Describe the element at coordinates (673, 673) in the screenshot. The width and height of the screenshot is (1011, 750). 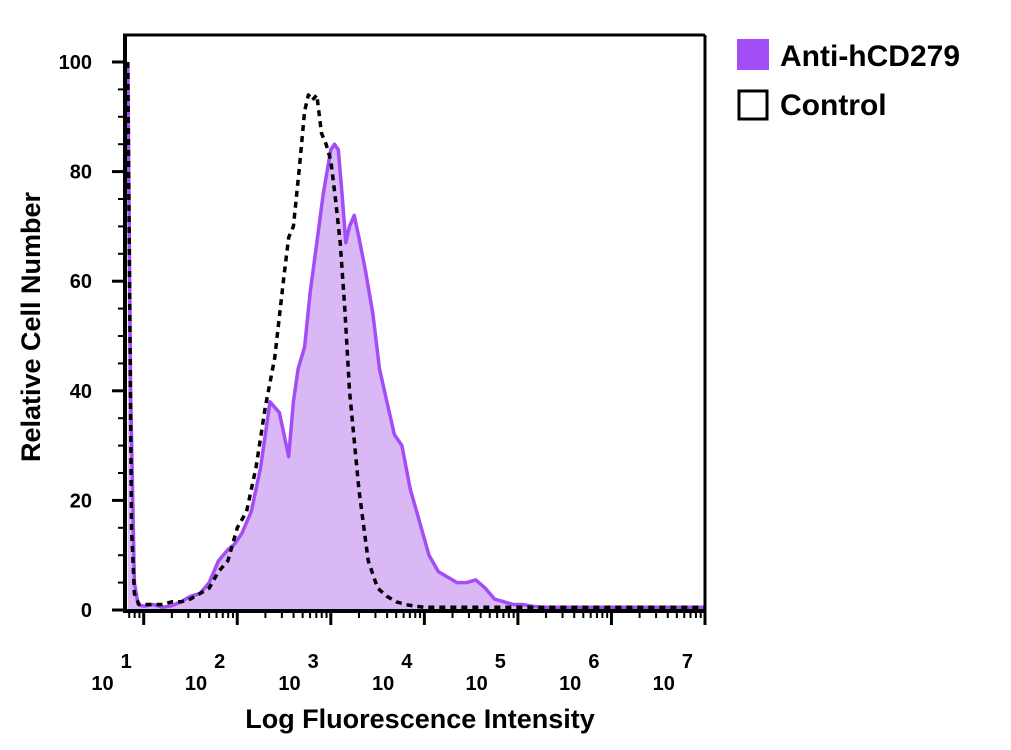
I see `x-tick-label: 10⁷` at that location.